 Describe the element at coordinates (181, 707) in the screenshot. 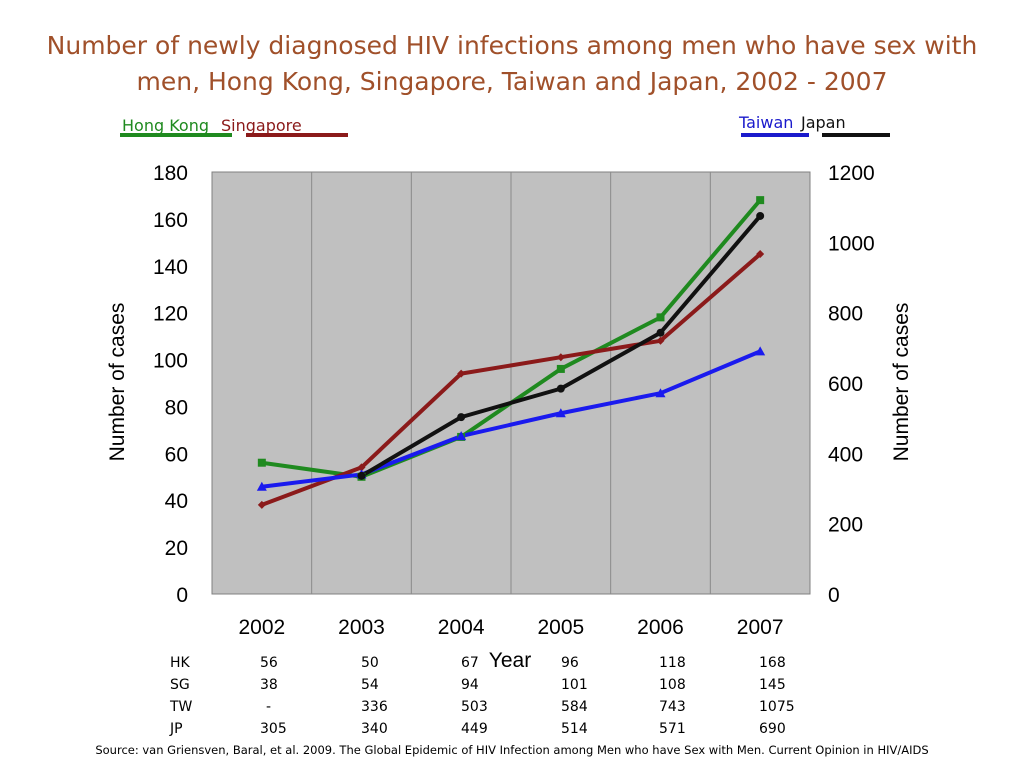

I see `table-row-label: TW` at that location.